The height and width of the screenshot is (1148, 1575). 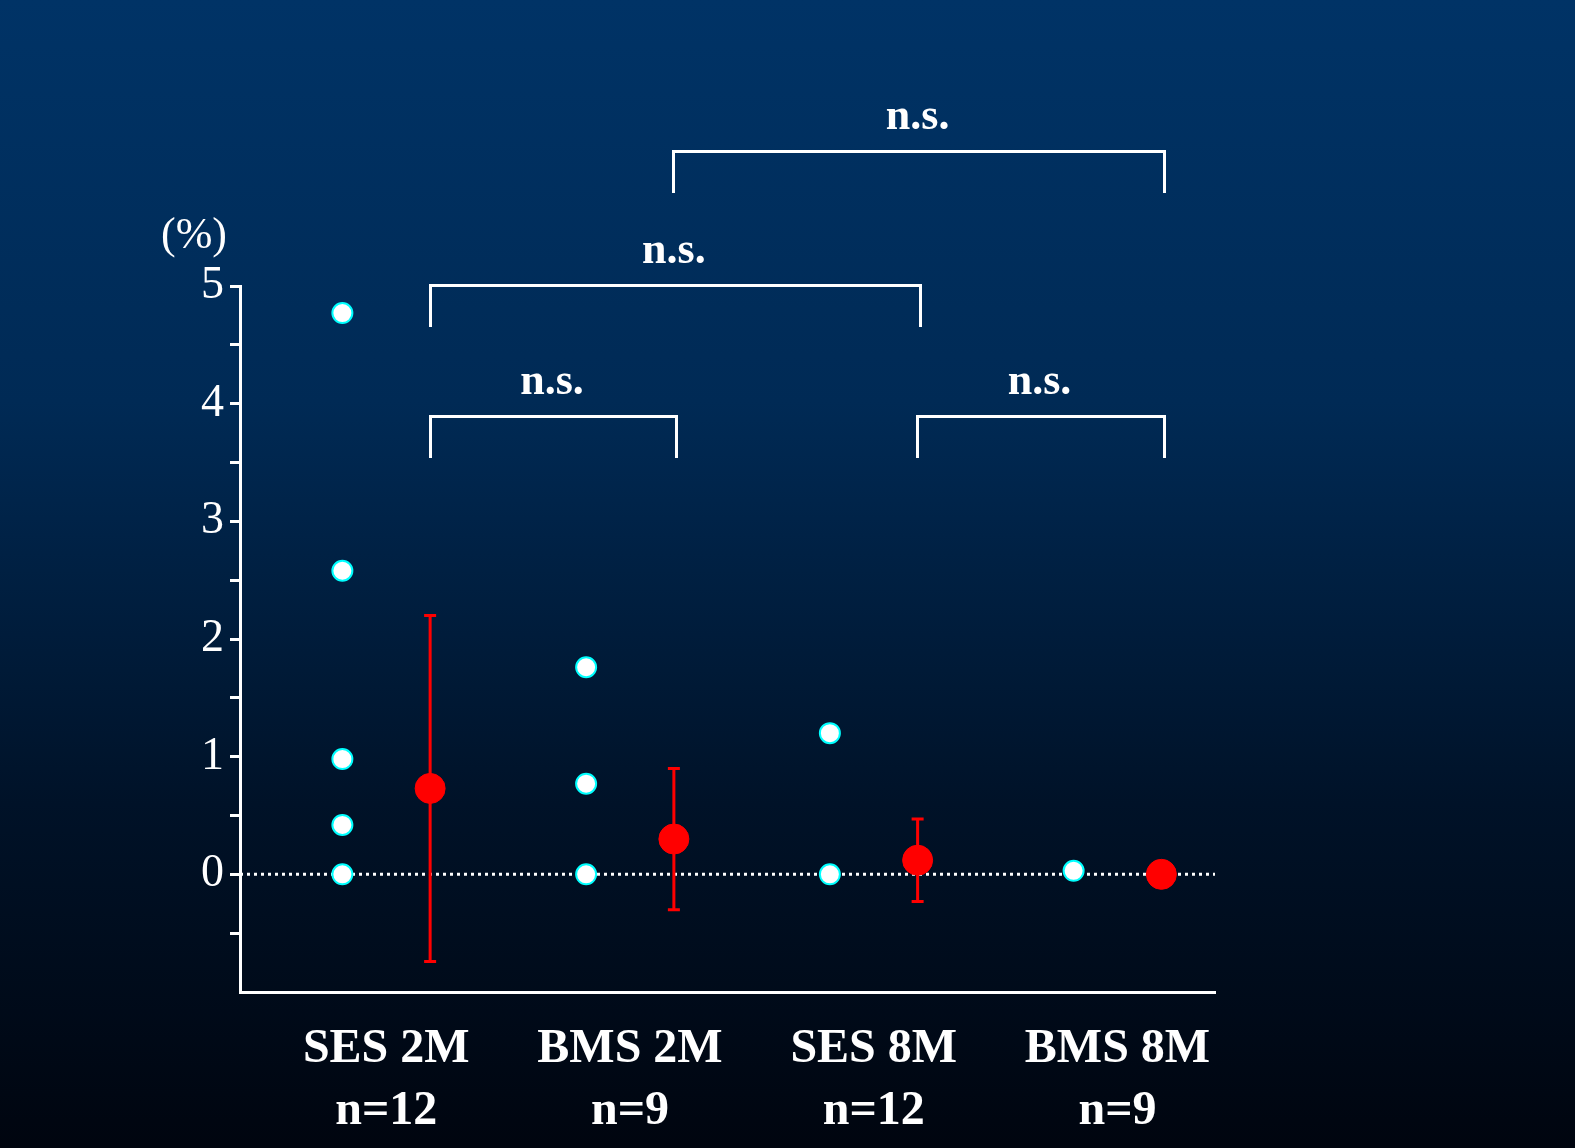 I want to click on x-tick-label: BMS 2M n=9, so click(x=630, y=1076).